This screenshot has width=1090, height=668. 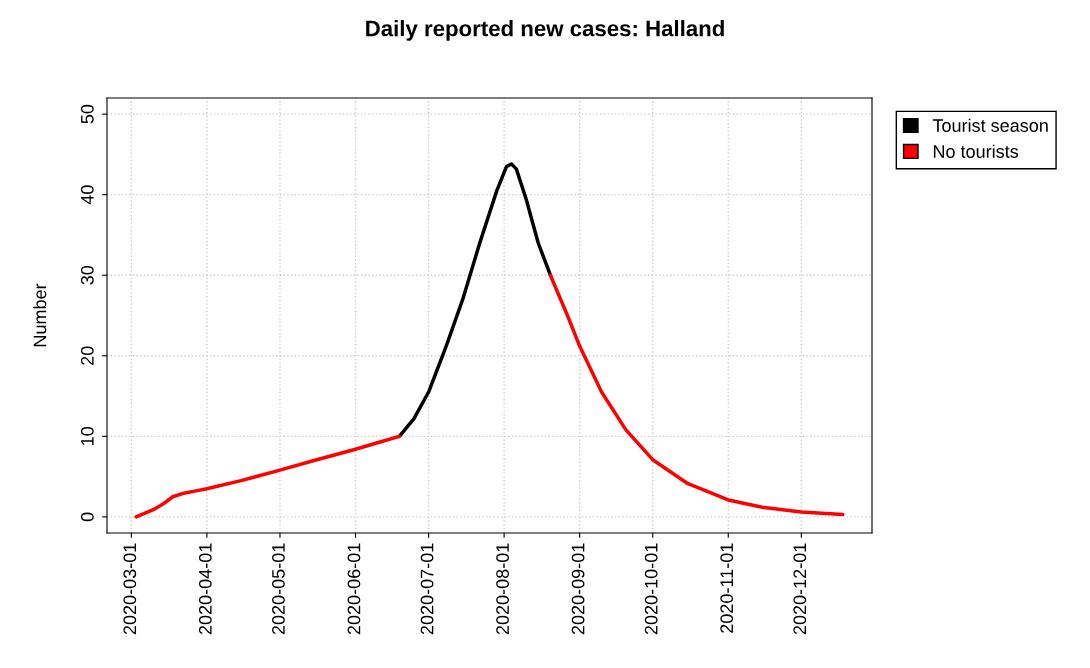 What do you see at coordinates (278, 589) in the screenshot?
I see `x-tick-label: 2020-05-01` at bounding box center [278, 589].